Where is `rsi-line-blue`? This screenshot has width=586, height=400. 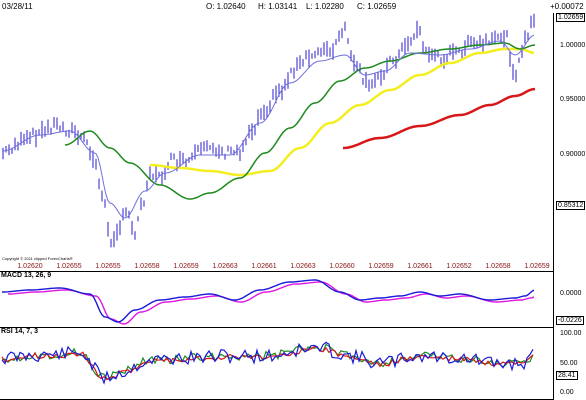 rsi-line-blue is located at coordinates (267, 363).